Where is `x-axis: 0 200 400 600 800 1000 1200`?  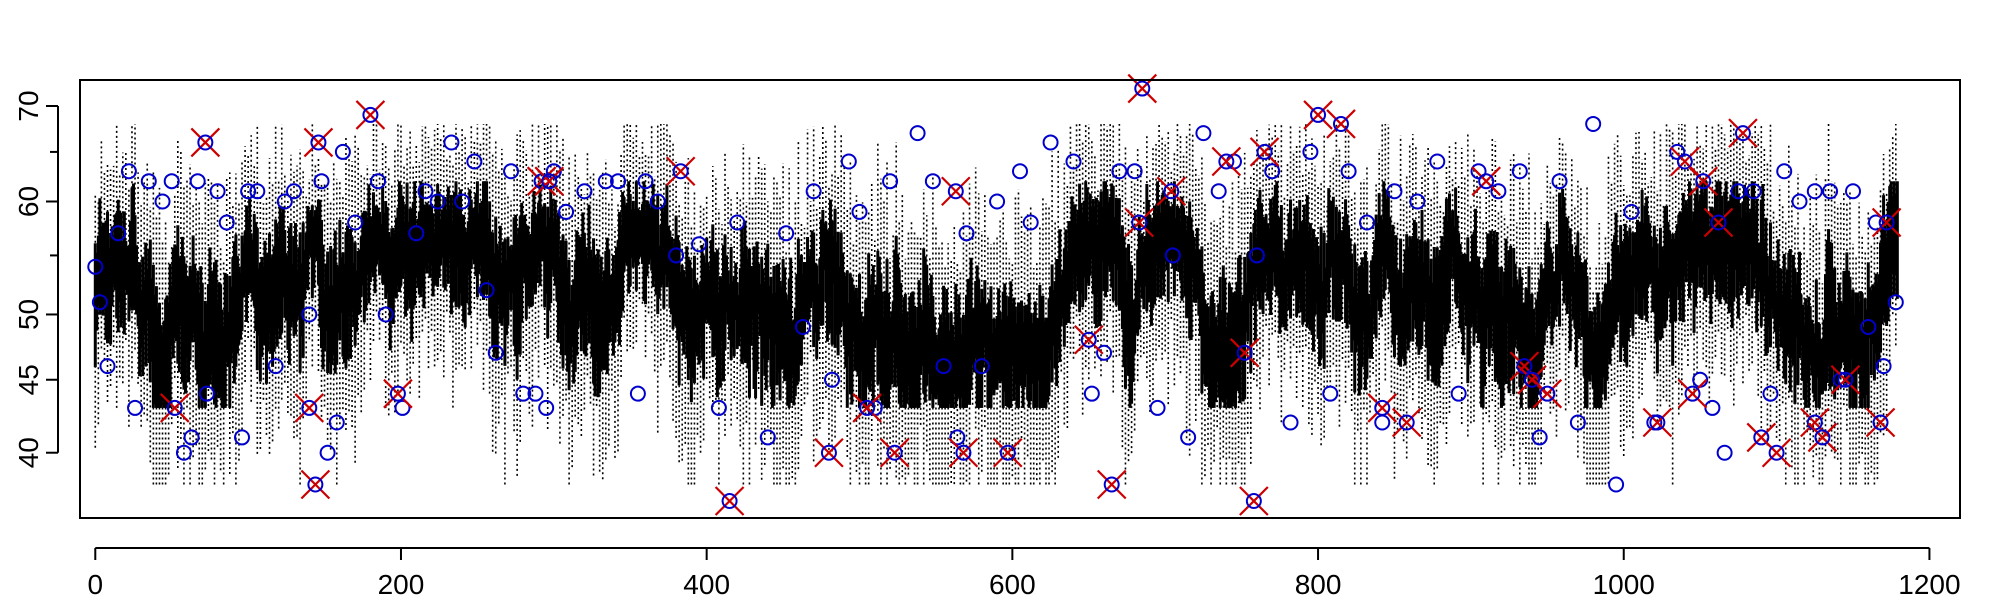 x-axis: 0 200 400 600 800 1000 1200 is located at coordinates (1024, 573).